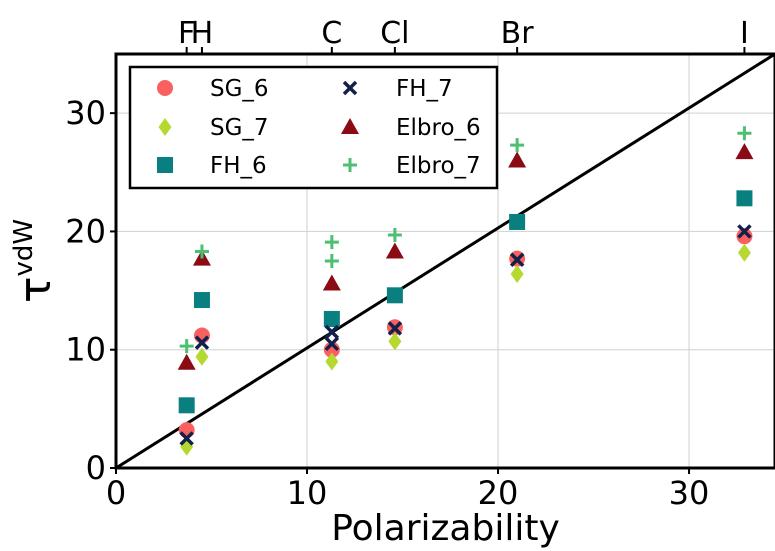  I want to click on legend-entry: FH_7, so click(397, 89).